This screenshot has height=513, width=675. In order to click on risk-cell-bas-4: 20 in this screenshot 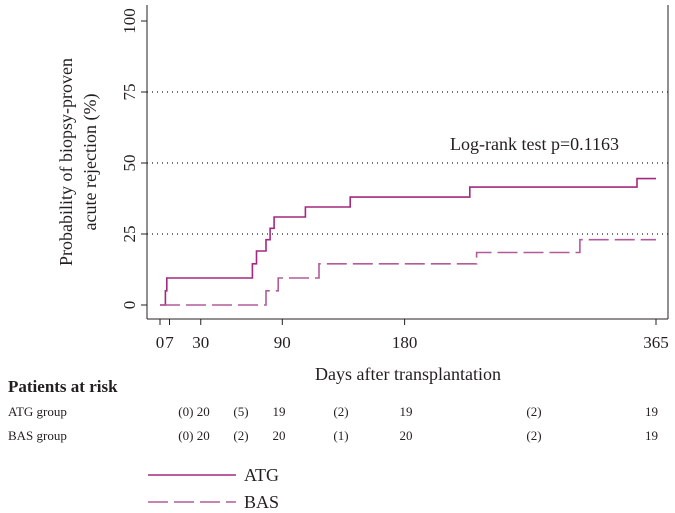, I will do `click(406, 435)`.